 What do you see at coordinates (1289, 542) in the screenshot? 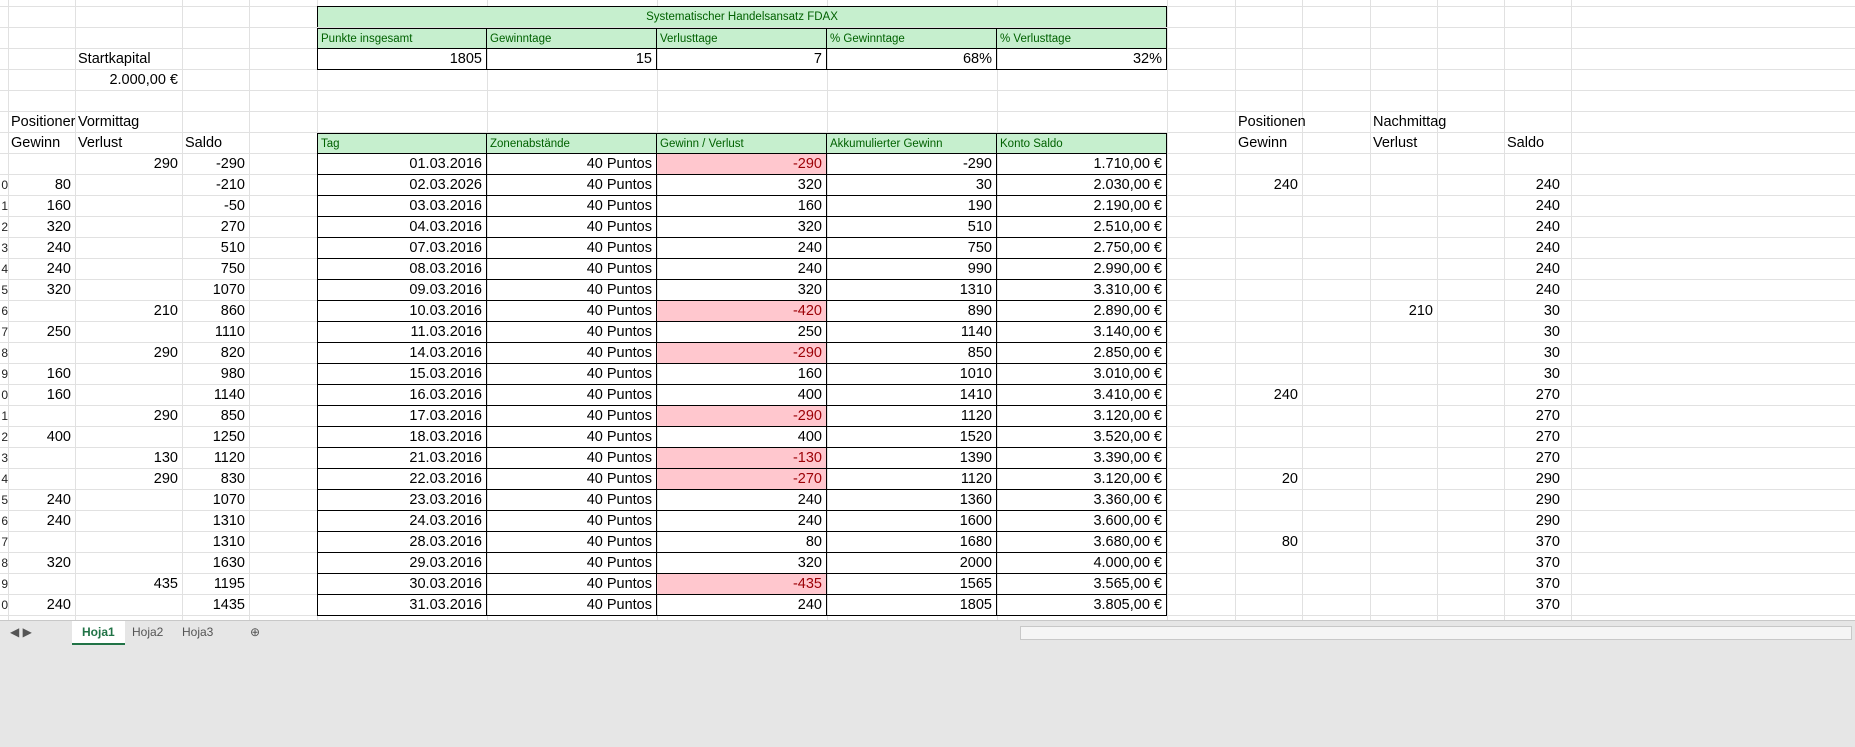
I see `right-gewinn-cell: 80` at bounding box center [1289, 542].